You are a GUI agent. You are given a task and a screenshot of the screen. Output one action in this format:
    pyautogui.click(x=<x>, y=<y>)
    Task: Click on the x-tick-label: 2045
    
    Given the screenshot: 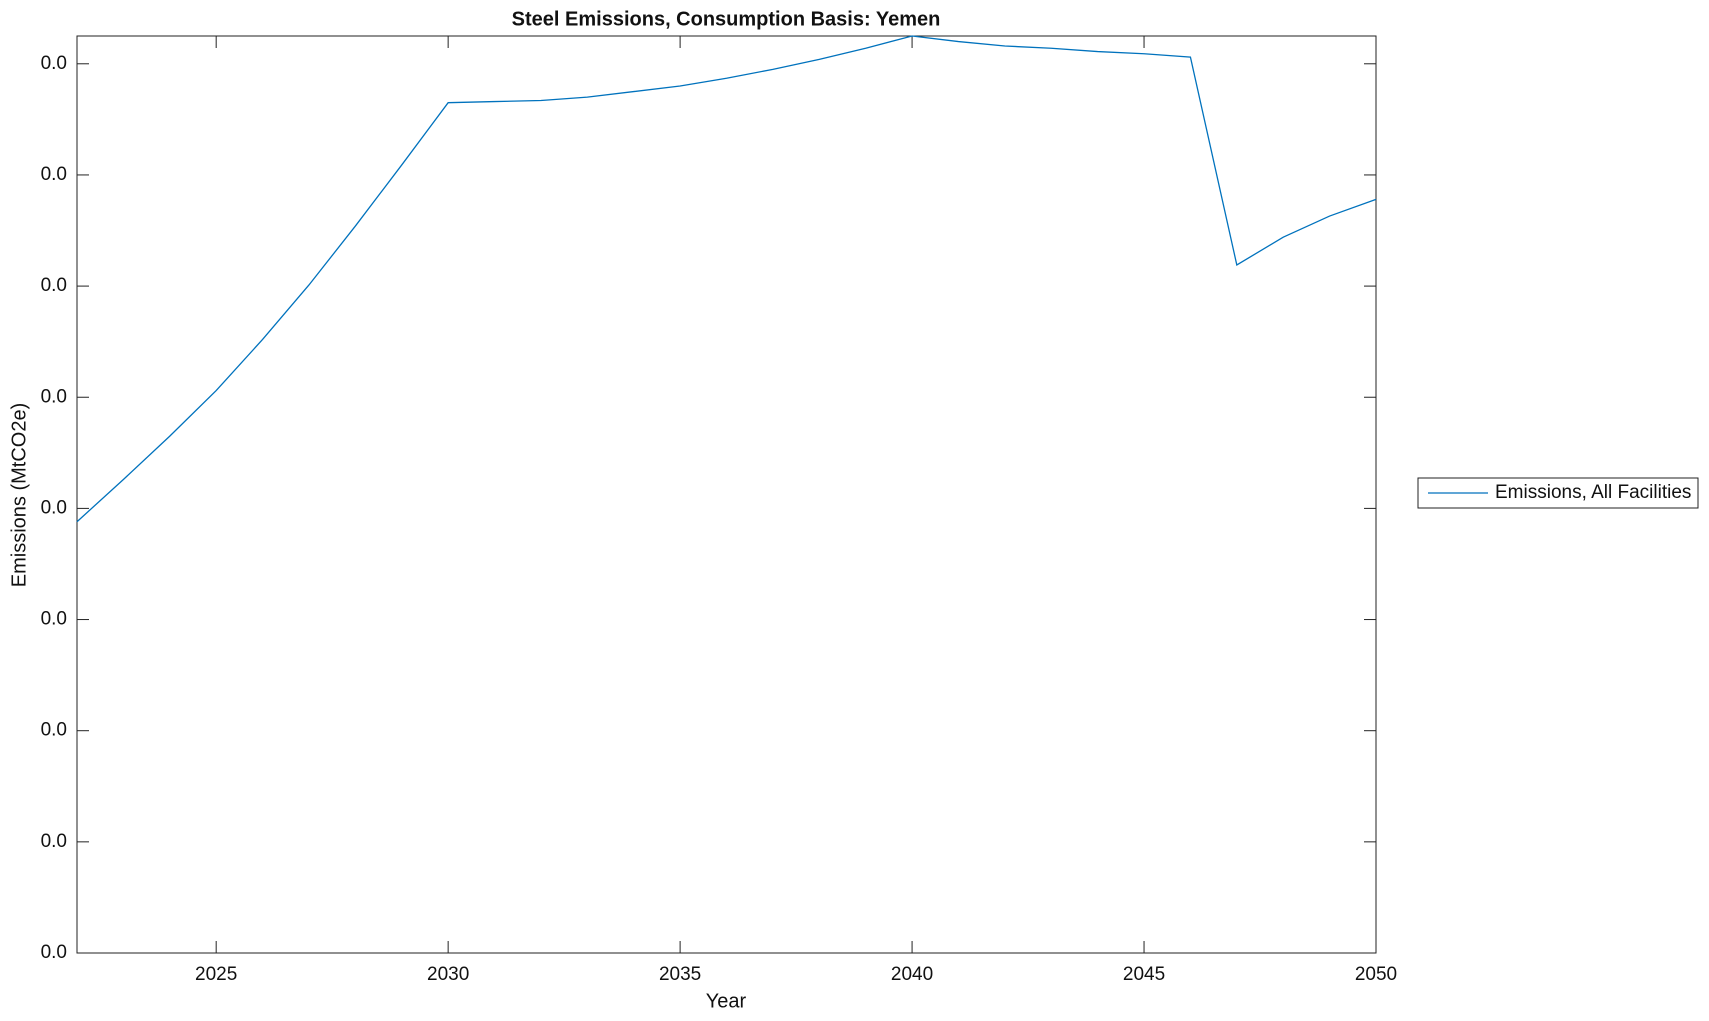 What is the action you would take?
    pyautogui.click(x=1144, y=974)
    